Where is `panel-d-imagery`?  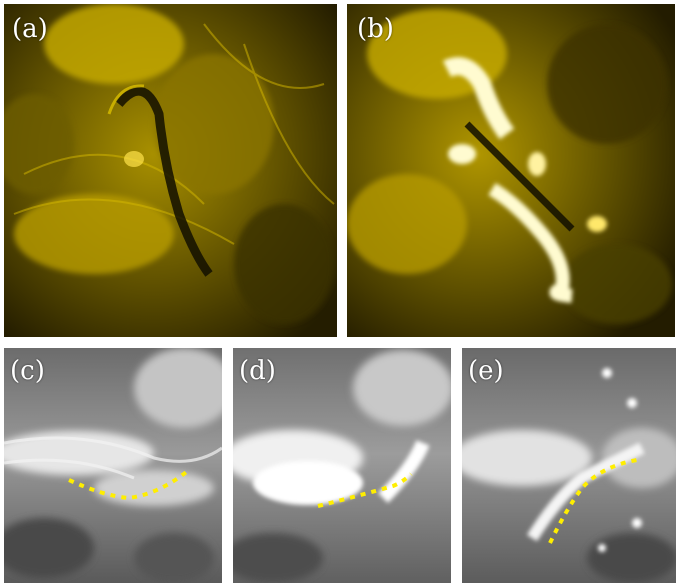 panel-d-imagery is located at coordinates (342, 465).